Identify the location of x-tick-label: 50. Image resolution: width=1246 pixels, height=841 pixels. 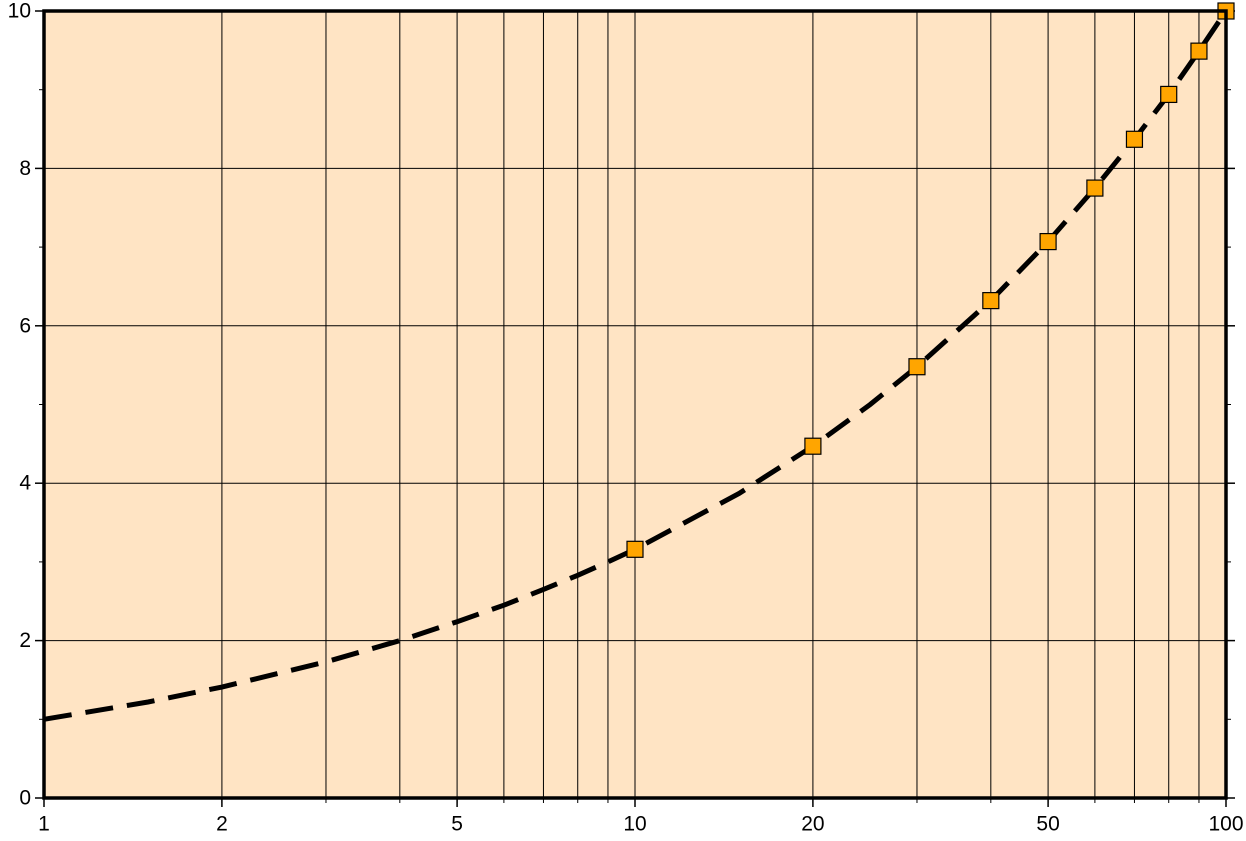
(1047, 824).